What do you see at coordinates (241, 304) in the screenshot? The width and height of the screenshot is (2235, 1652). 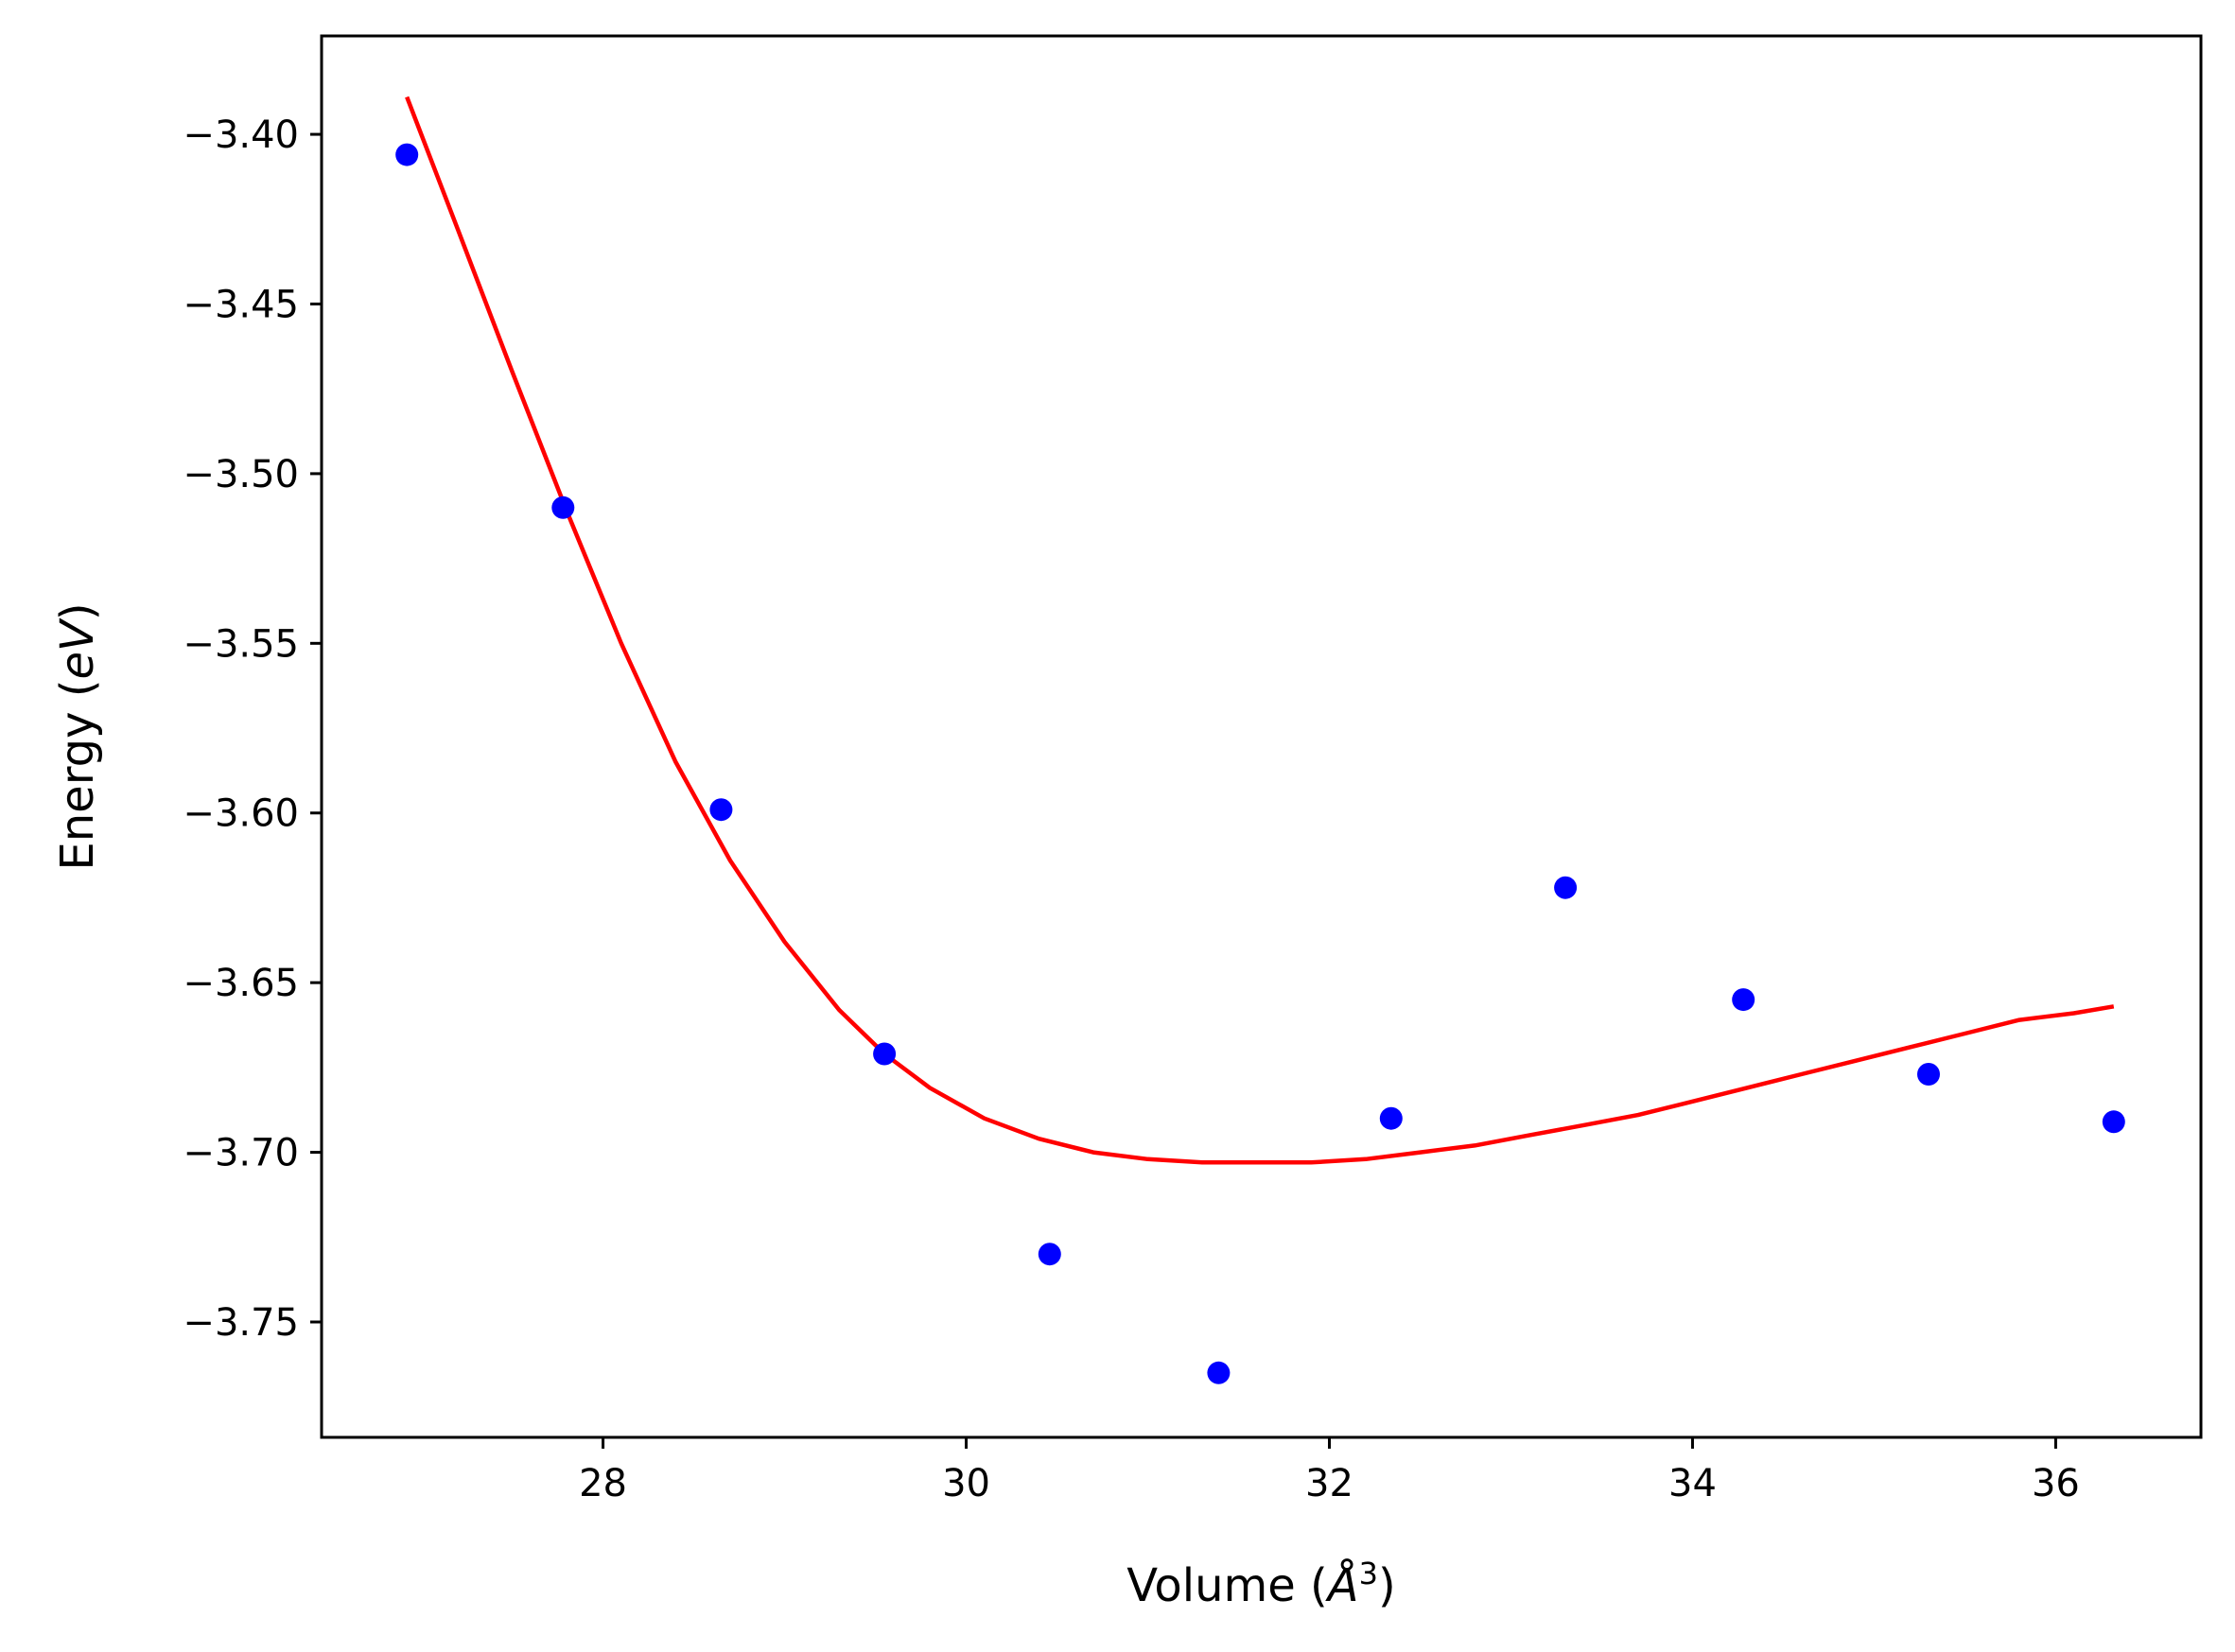 I see `y-tick-label: −3.45` at bounding box center [241, 304].